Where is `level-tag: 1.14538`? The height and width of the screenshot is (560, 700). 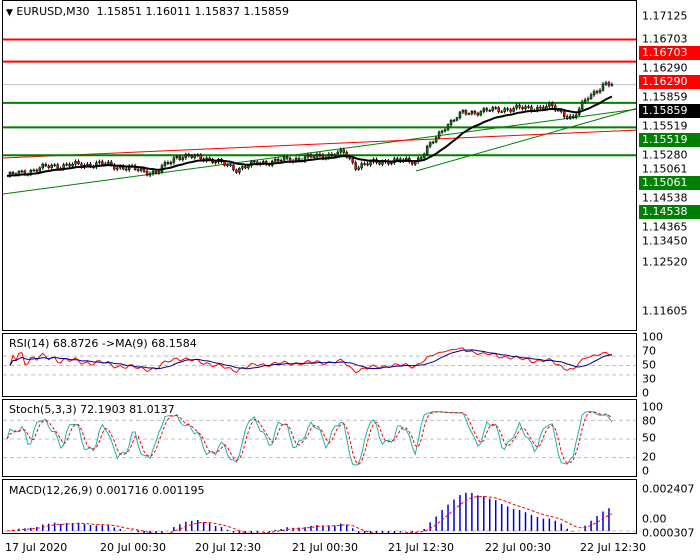
level-tag: 1.14538 is located at coordinates (669, 212).